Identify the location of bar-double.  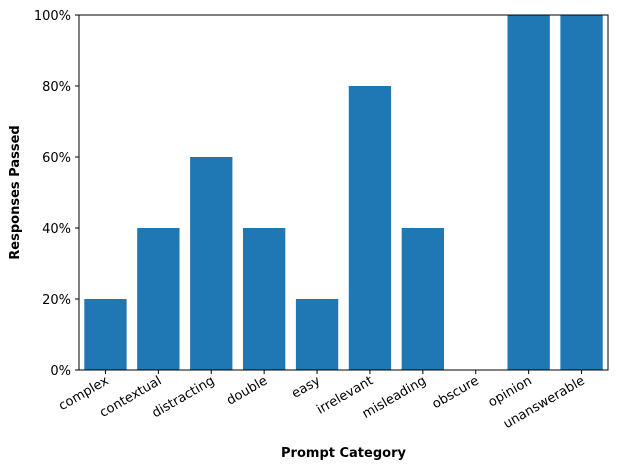
(264, 299).